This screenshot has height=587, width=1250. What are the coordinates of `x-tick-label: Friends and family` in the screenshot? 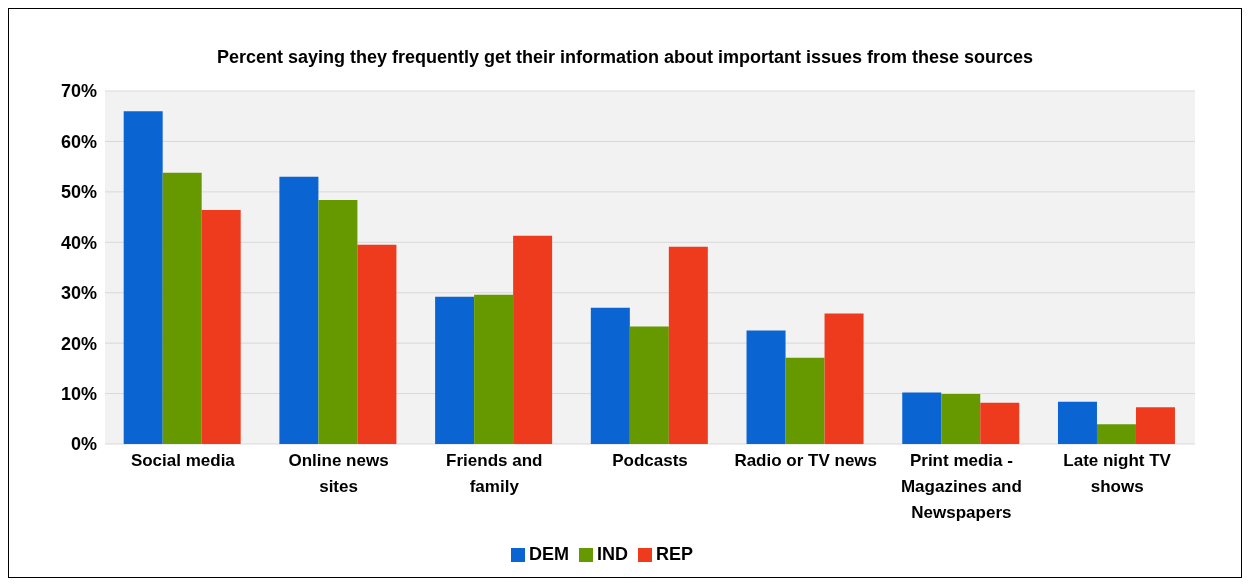 It's located at (494, 473).